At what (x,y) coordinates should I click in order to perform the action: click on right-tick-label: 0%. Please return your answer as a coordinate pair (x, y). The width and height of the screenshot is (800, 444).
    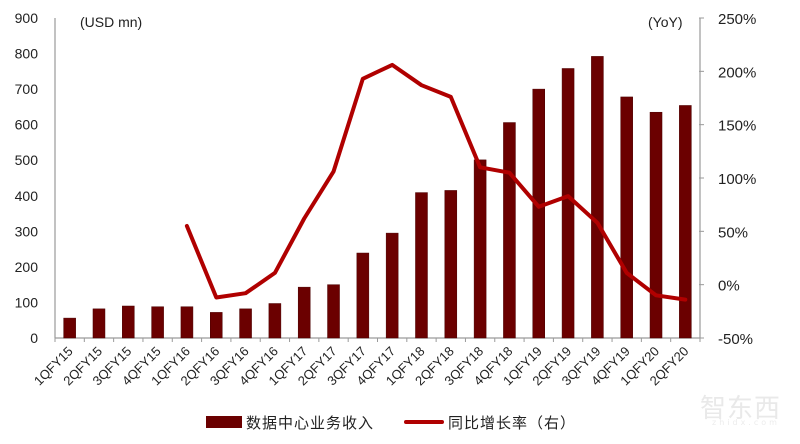
    Looking at the image, I should click on (729, 286).